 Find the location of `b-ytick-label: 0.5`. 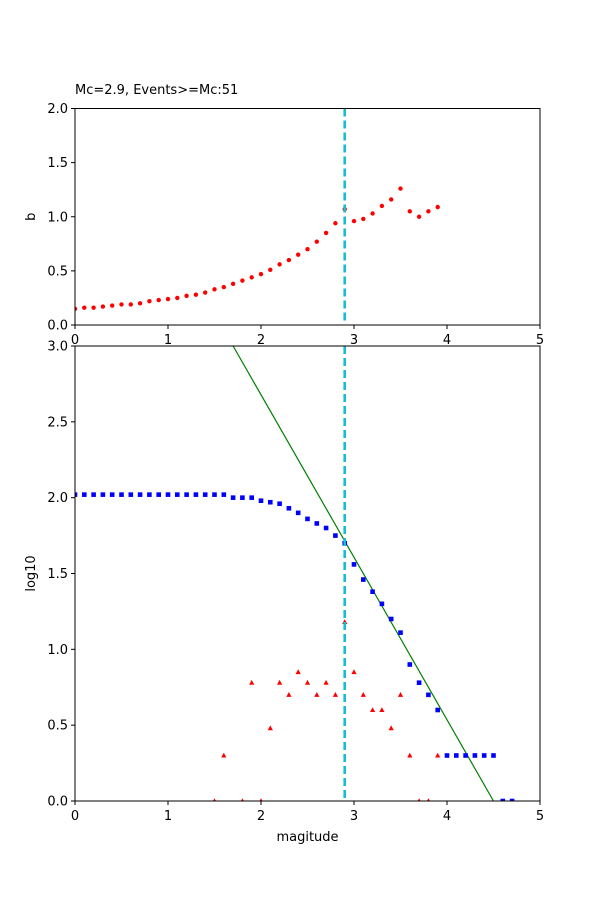

b-ytick-label: 0.5 is located at coordinates (57, 271).